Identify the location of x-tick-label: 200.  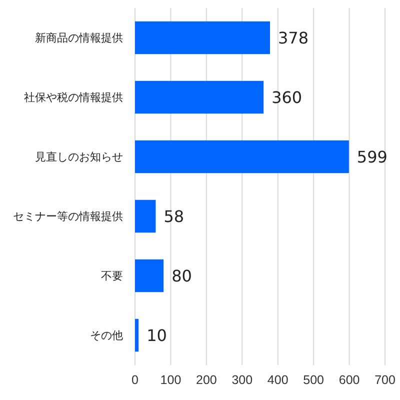
(206, 379).